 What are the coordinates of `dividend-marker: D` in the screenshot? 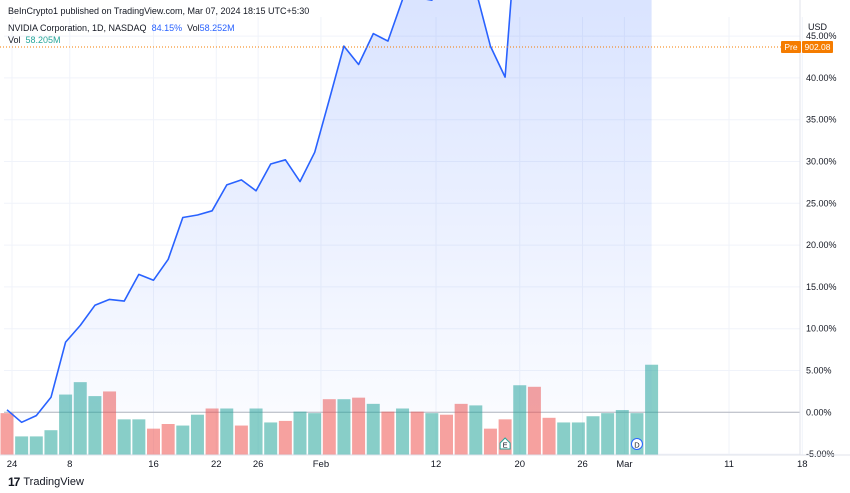 It's located at (636, 444).